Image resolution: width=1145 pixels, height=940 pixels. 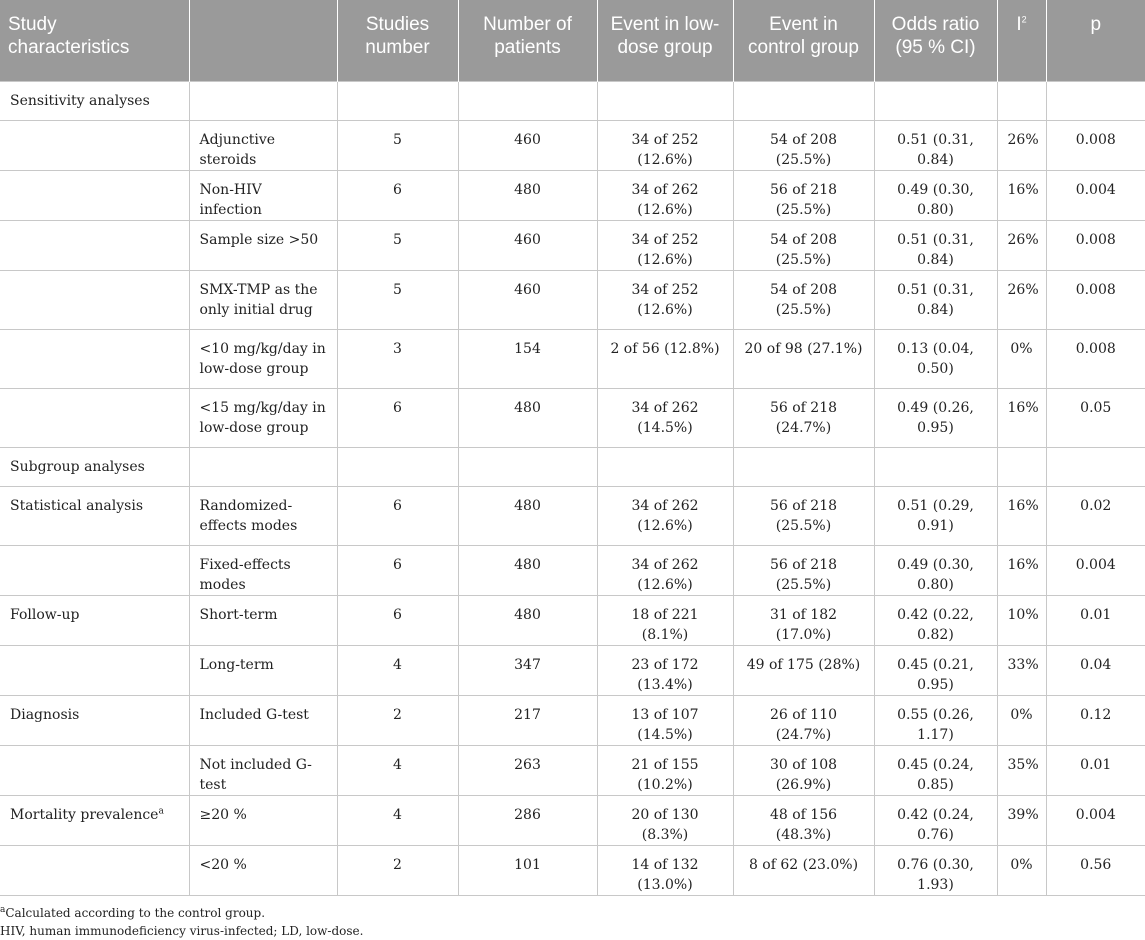 I want to click on cell-subgroup-text: Adjunctive steroids, so click(x=237, y=149).